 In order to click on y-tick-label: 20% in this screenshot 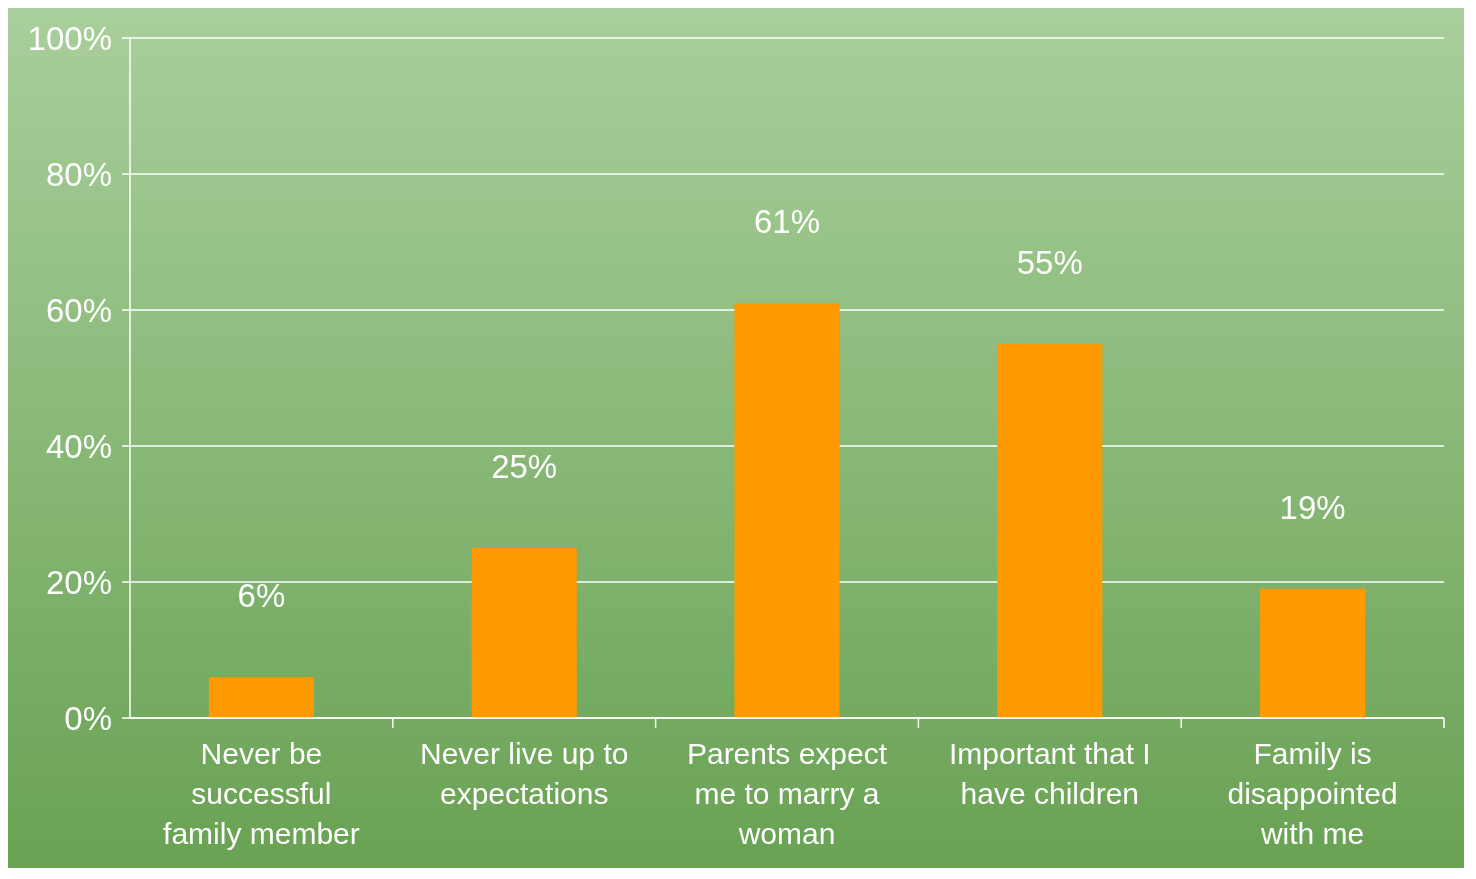, I will do `click(78, 582)`.